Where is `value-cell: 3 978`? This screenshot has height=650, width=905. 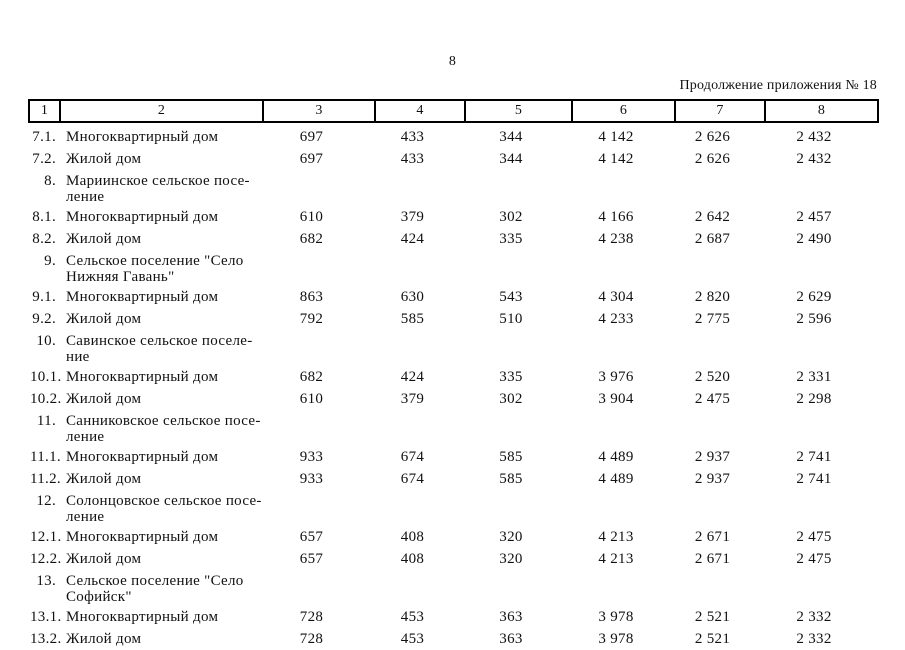
value-cell: 3 978 is located at coordinates (616, 639).